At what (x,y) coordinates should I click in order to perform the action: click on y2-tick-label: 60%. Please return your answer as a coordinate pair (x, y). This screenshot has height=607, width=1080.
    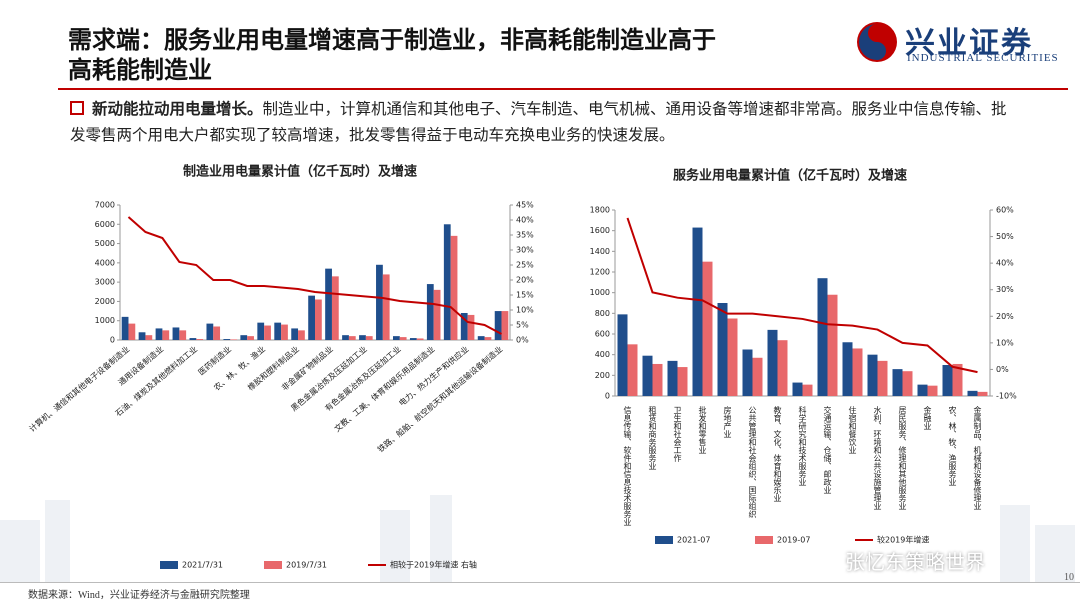
    Looking at the image, I should click on (1005, 210).